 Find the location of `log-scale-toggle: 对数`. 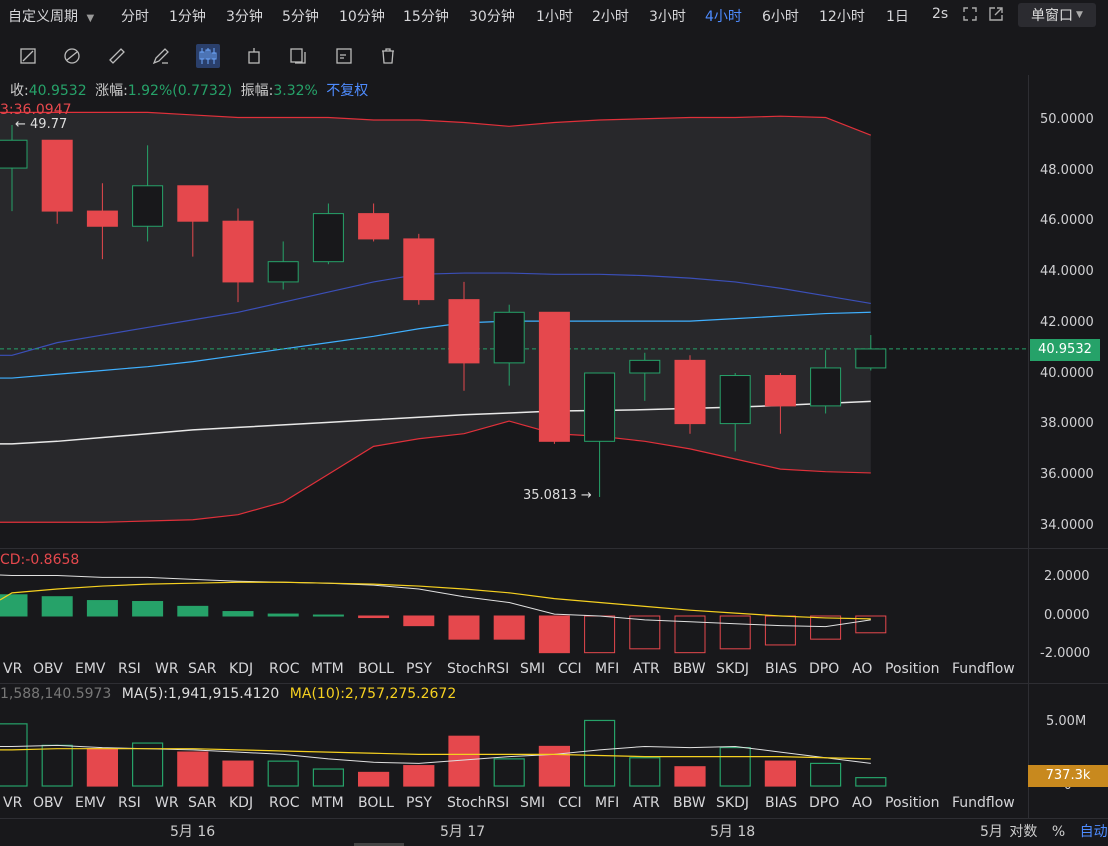

log-scale-toggle: 对数 is located at coordinates (1023, 832).